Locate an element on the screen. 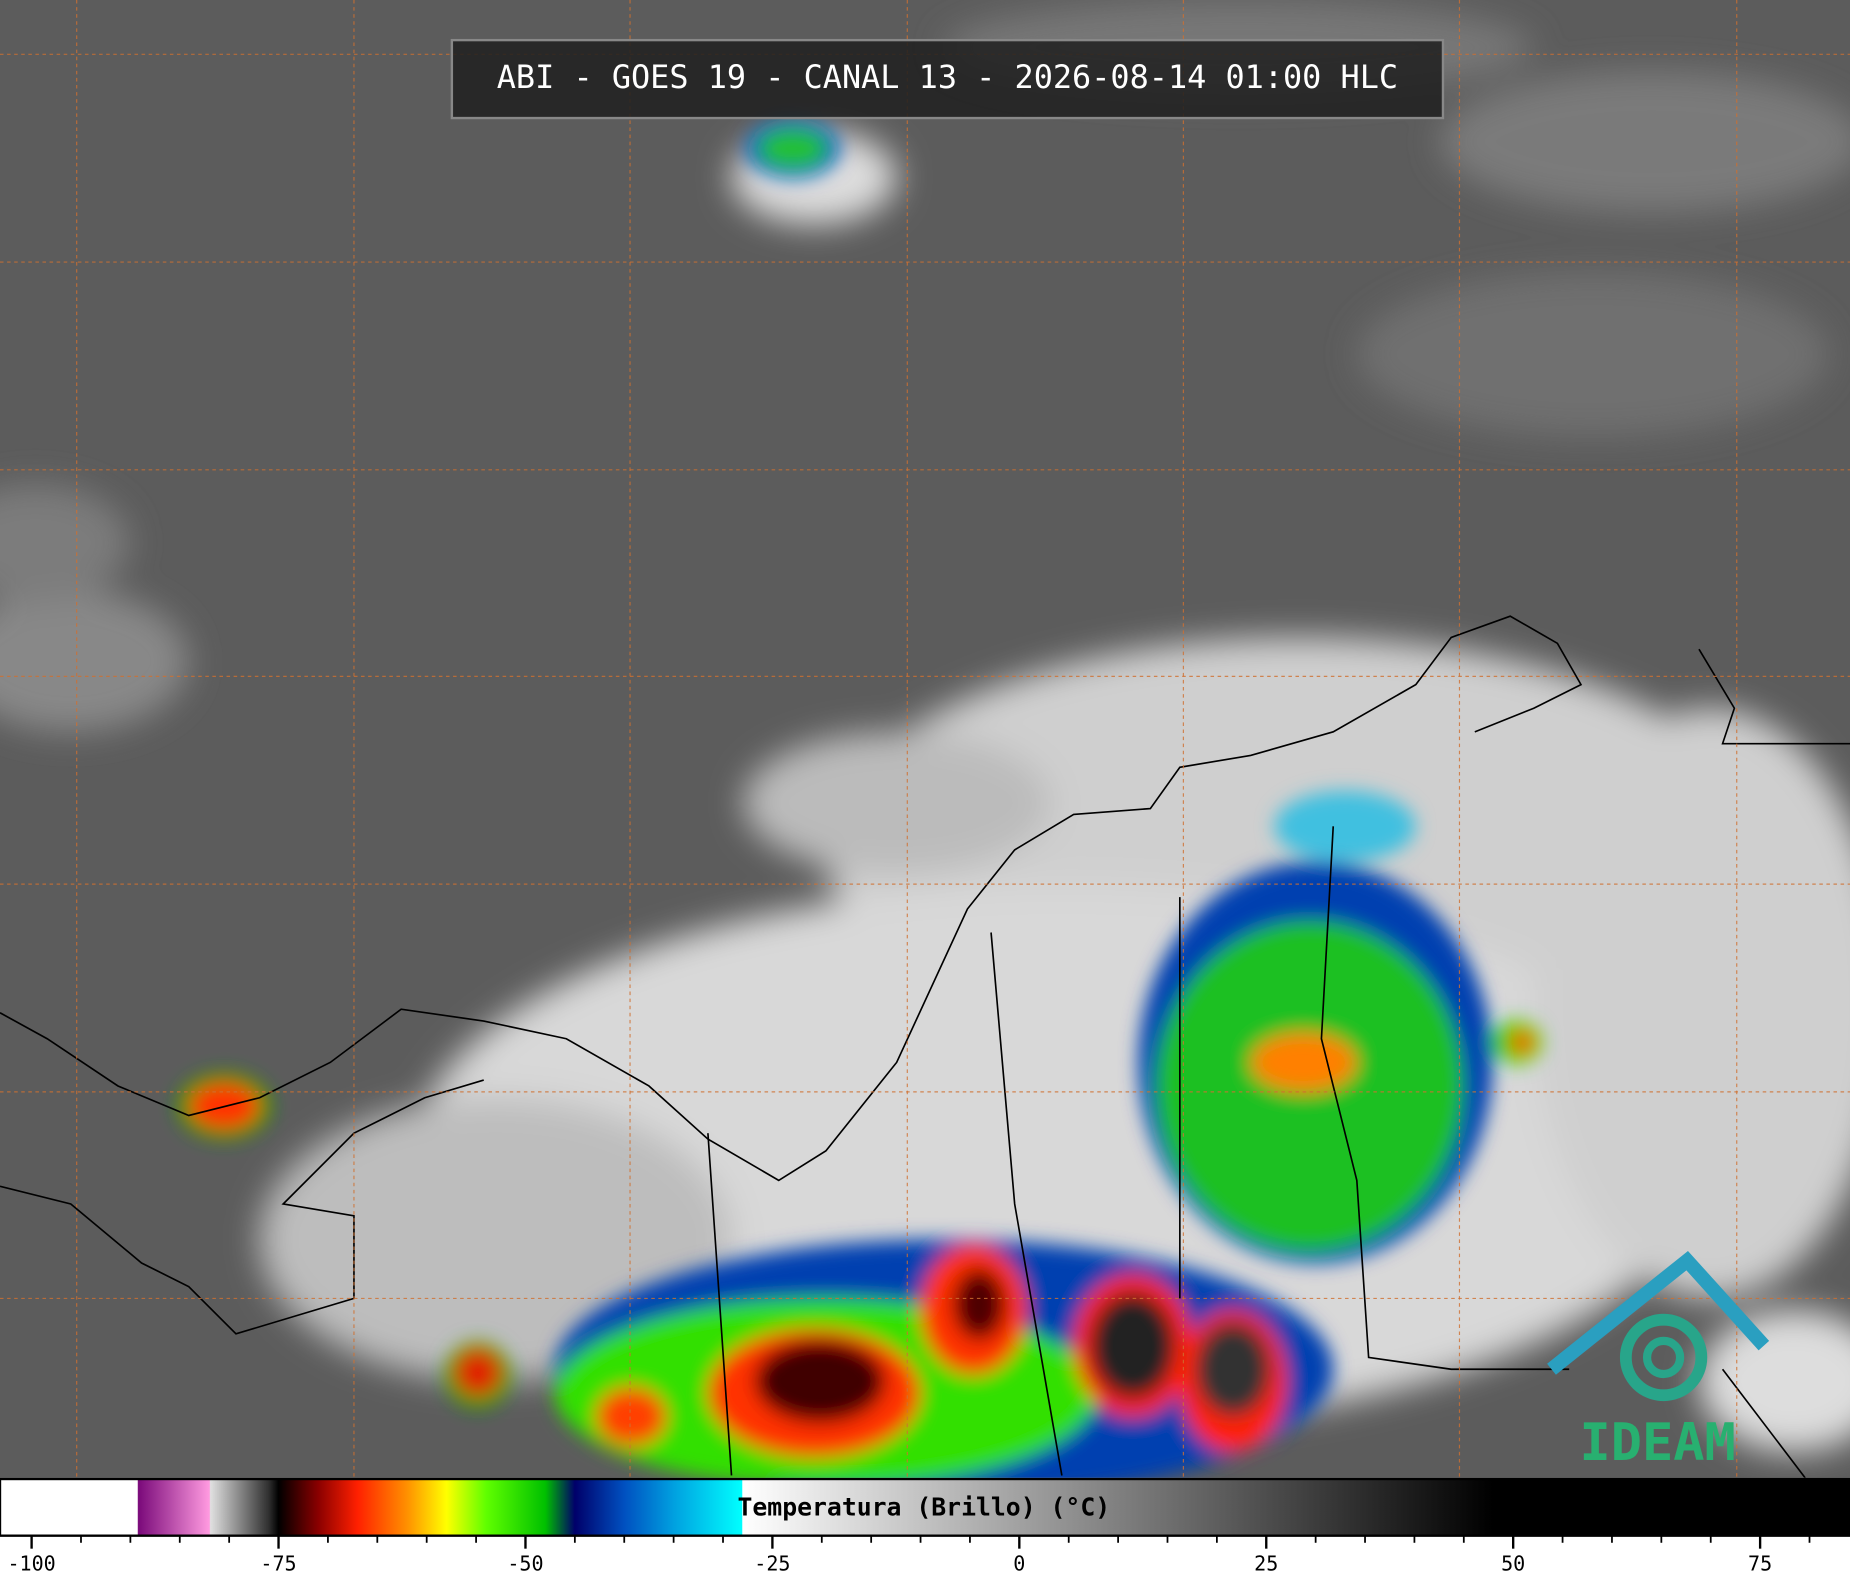 This screenshot has height=1577, width=1850. colorbar-label: Temperatura (Brillo) (°C) is located at coordinates (923, 1507).